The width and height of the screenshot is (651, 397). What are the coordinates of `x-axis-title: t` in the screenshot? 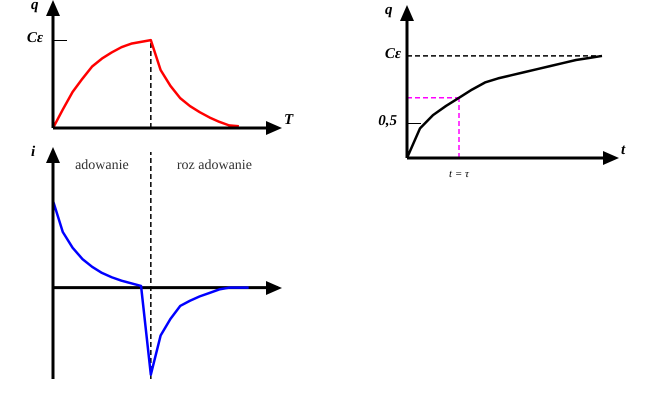 It's located at (623, 150).